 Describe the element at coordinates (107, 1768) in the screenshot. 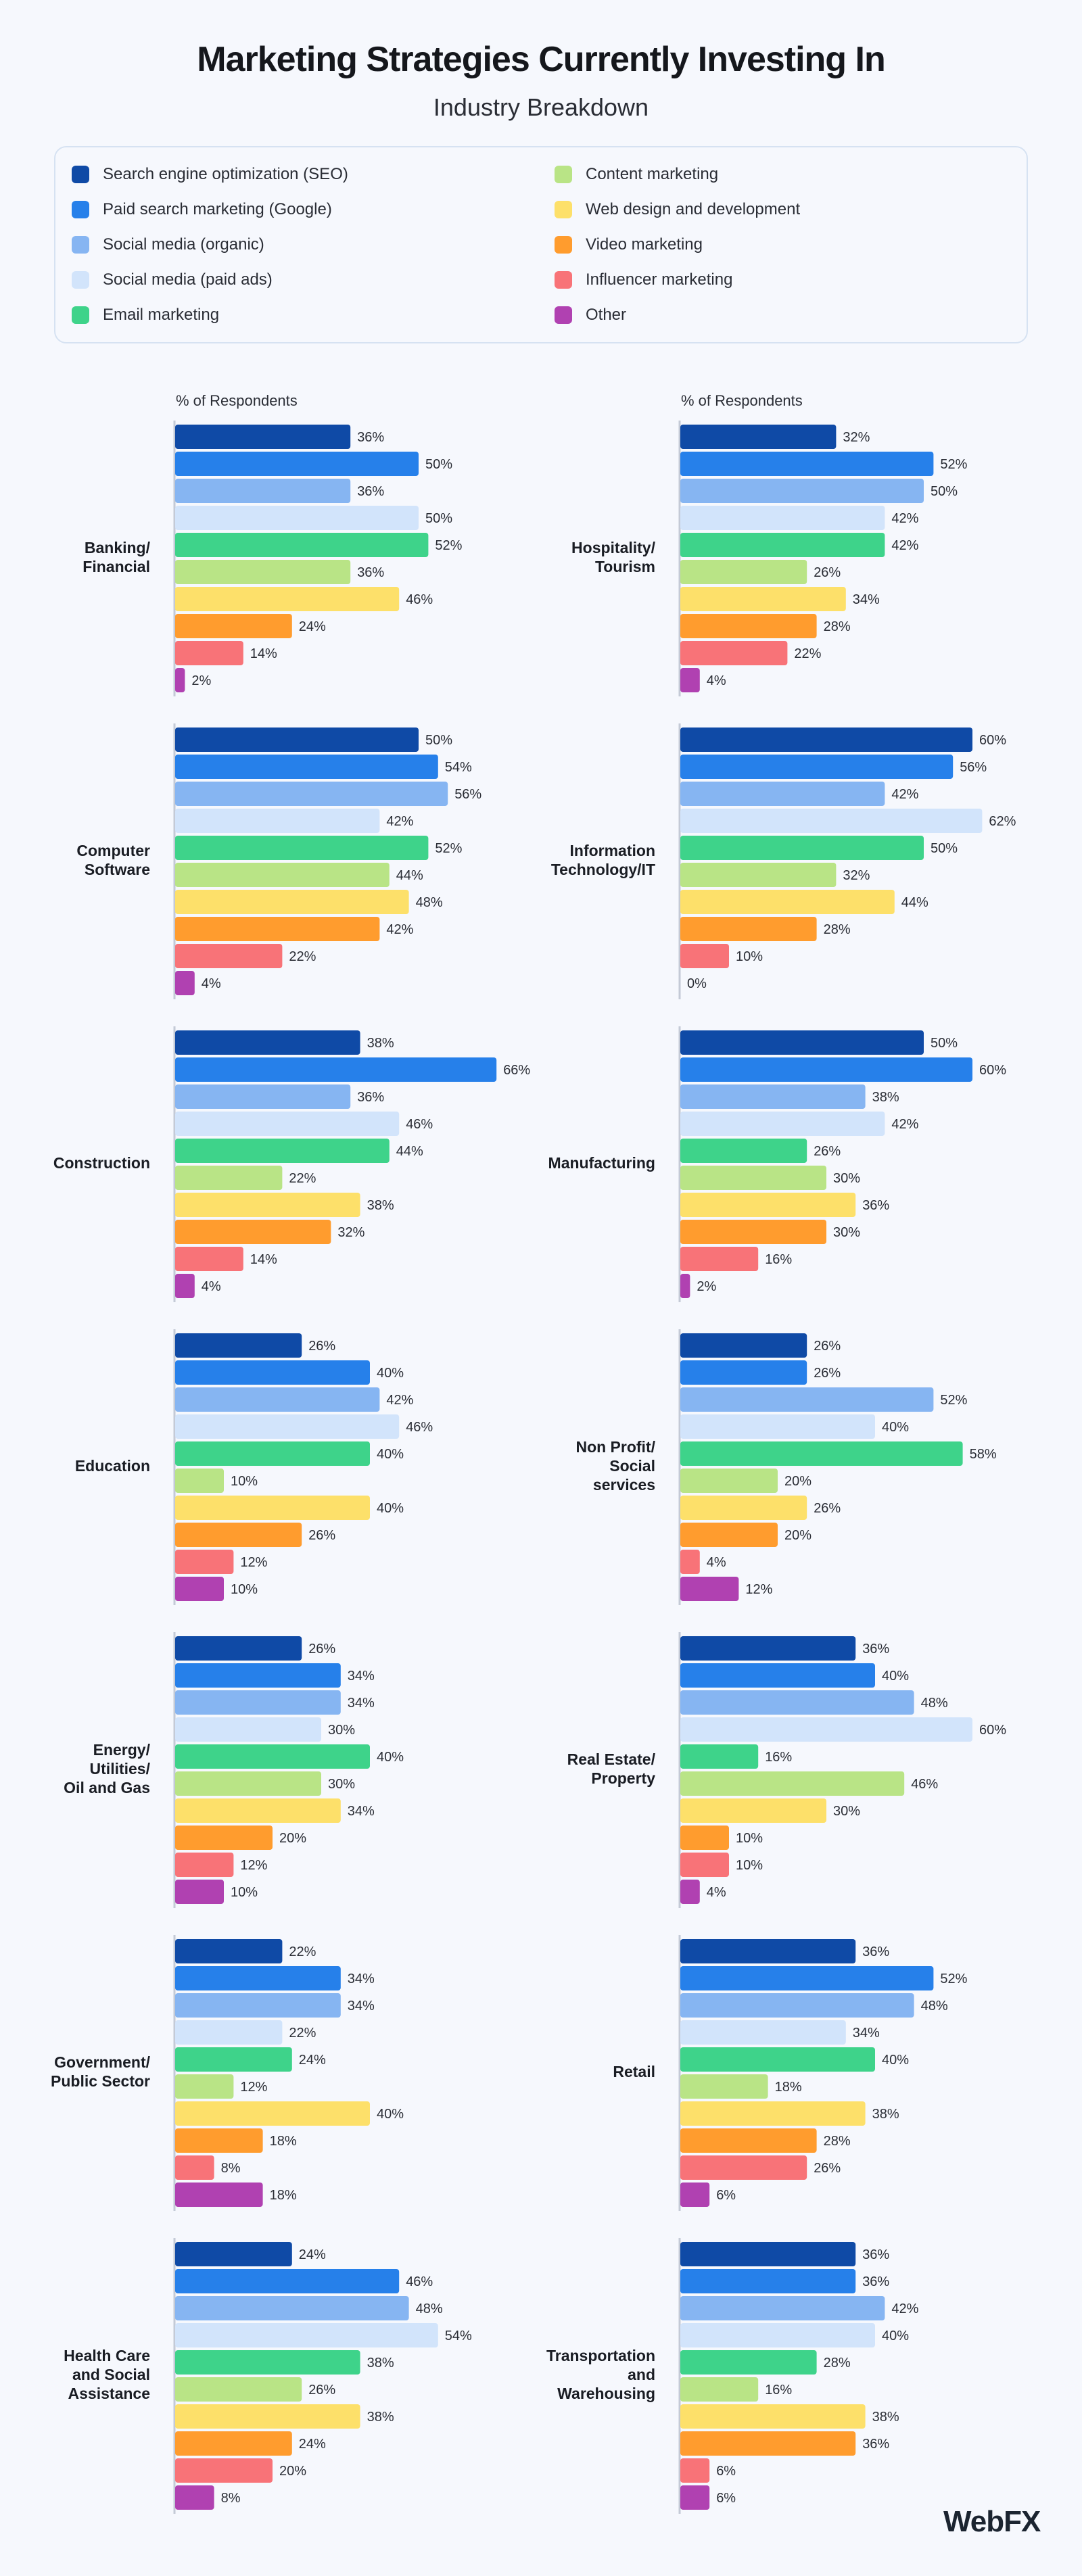

I see `category-label: Energy/Utilities/Oil and Gas` at that location.